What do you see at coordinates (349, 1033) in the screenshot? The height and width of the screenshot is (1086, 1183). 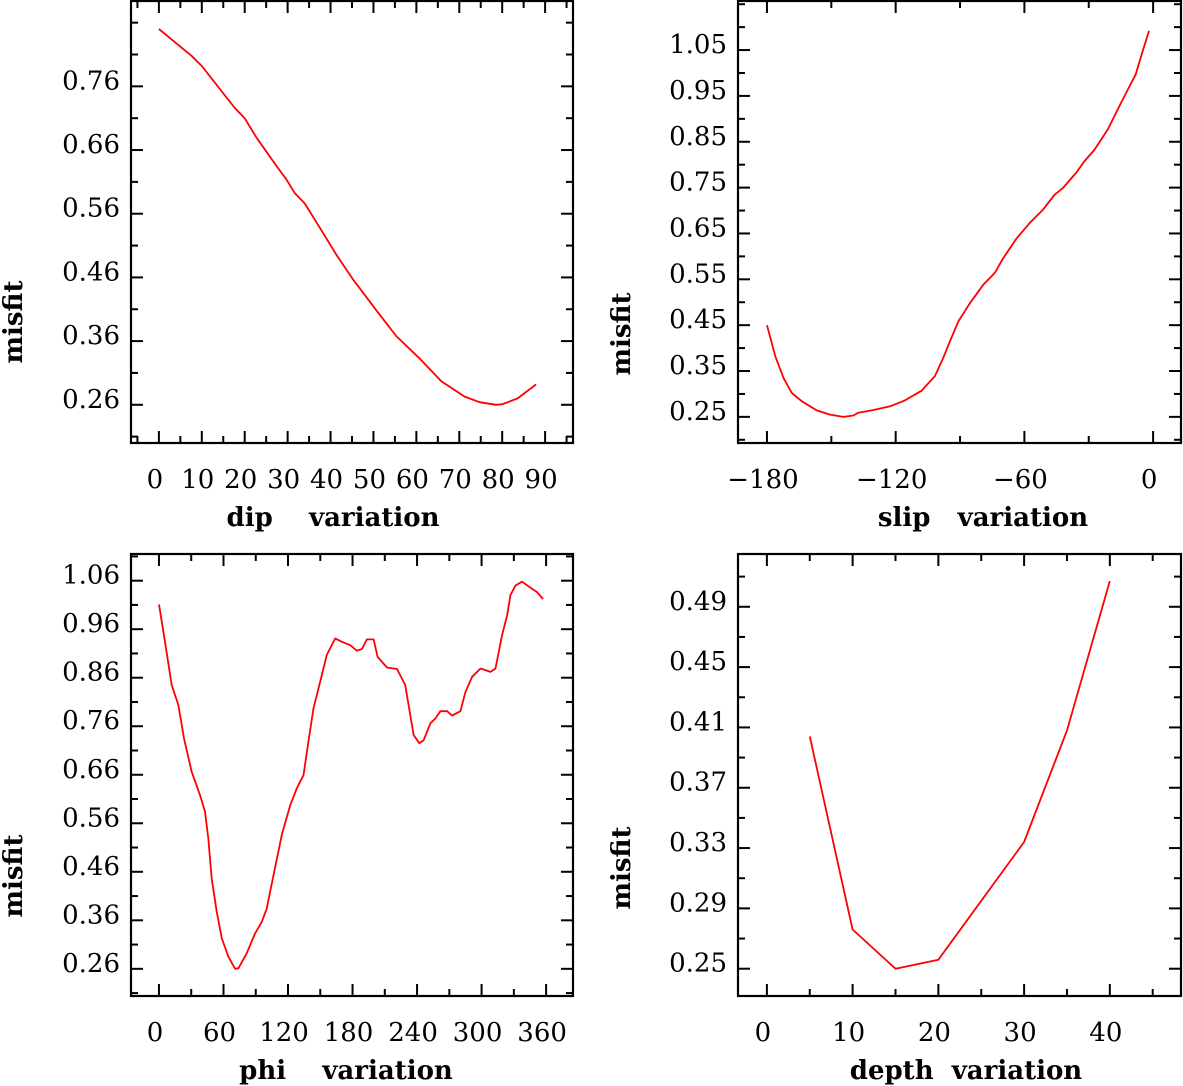 I see `phi-x-tick-label: 180` at bounding box center [349, 1033].